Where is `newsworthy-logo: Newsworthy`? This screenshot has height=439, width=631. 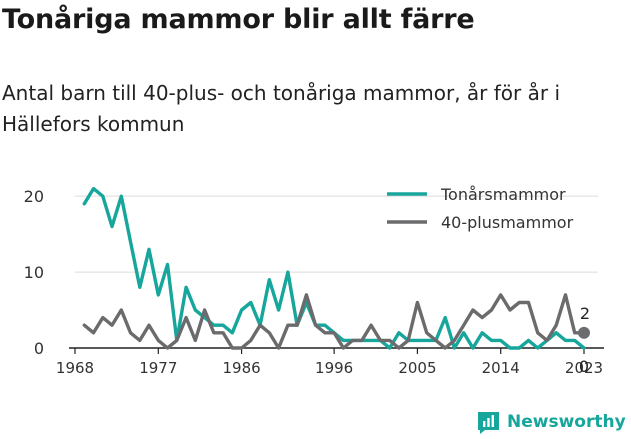 newsworthy-logo: Newsworthy is located at coordinates (551, 422).